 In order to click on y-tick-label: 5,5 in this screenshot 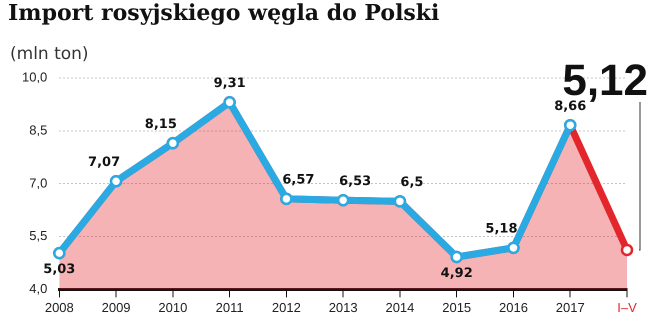, I will do `click(38, 236)`.